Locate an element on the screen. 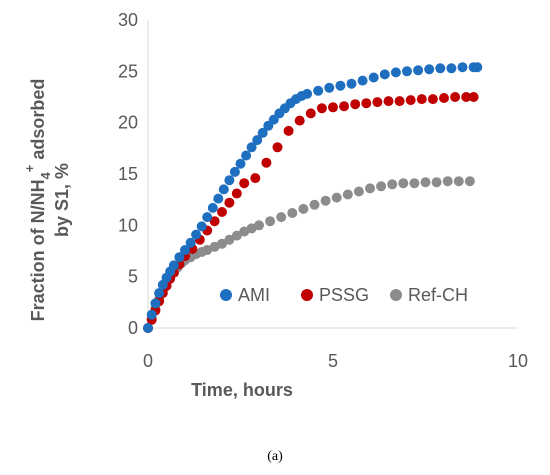  y-tick-labels: 0 5 10 15 20 25 30 is located at coordinates (128, 174).